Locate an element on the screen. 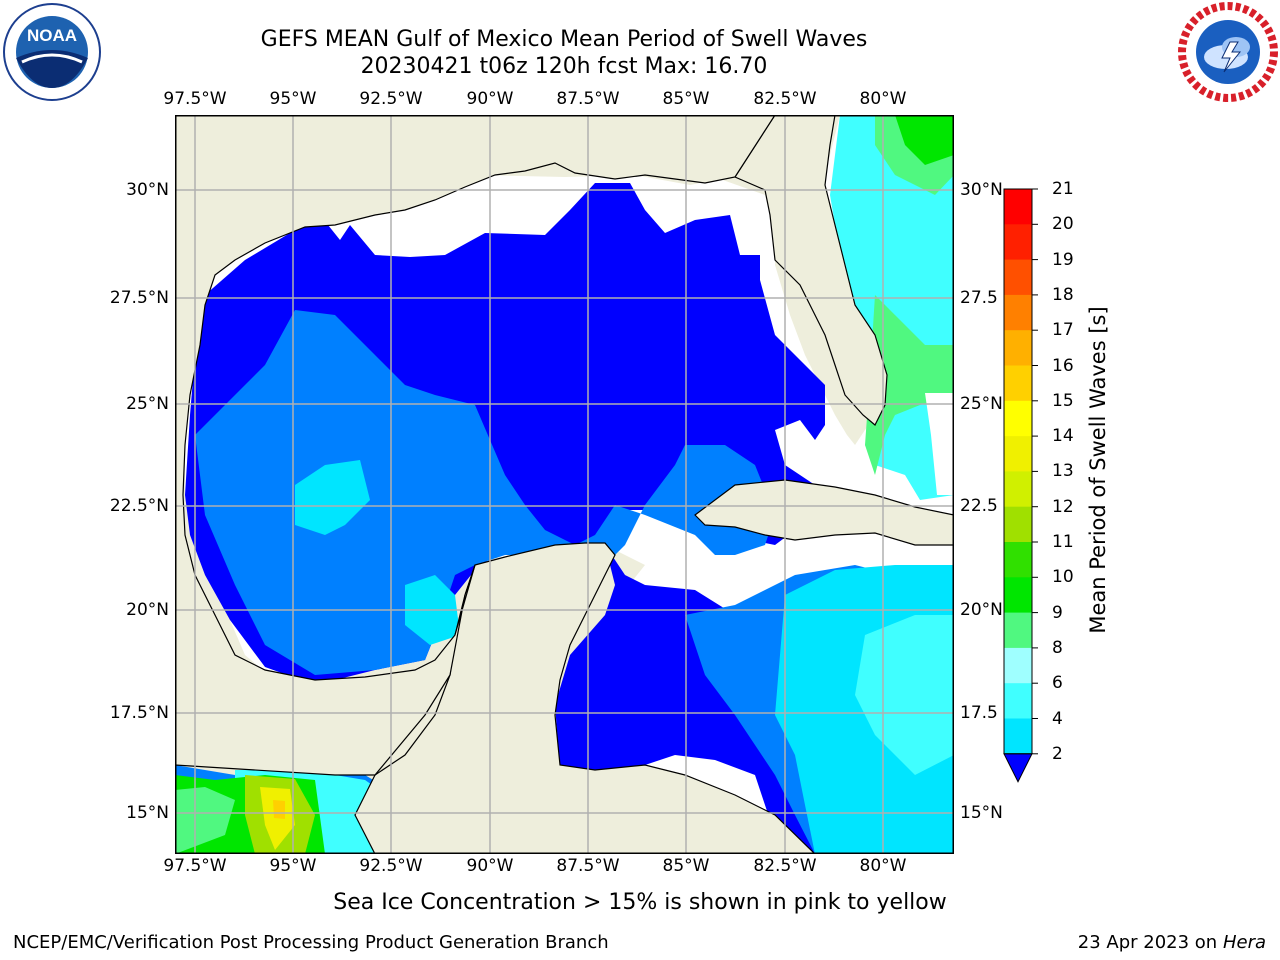  lat-label-left-3: 25°N is located at coordinates (147, 404).